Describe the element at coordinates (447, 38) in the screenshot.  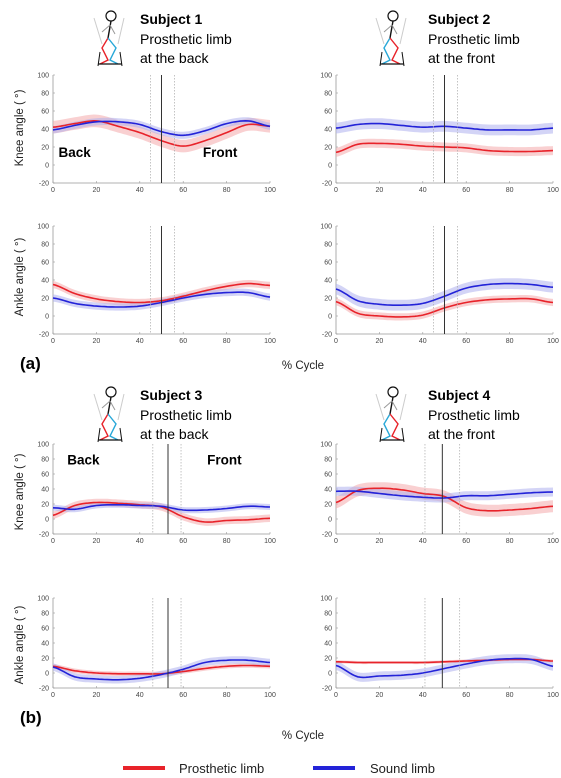
I see `subject-2-header: Subject 2 Prosthetic limb at the front` at that location.